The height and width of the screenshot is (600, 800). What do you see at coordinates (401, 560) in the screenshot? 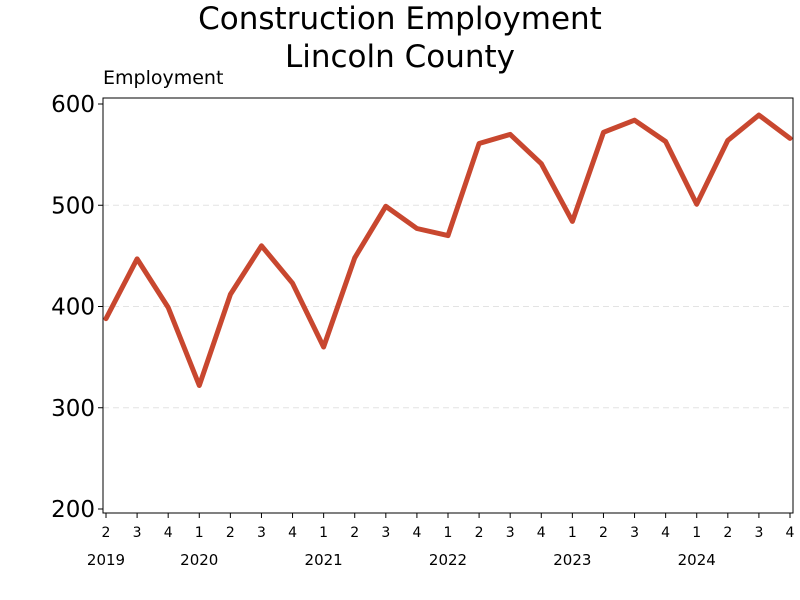
I see `x-axis-year-labels: 2019 2020 2021 2022 2023 2024` at bounding box center [401, 560].